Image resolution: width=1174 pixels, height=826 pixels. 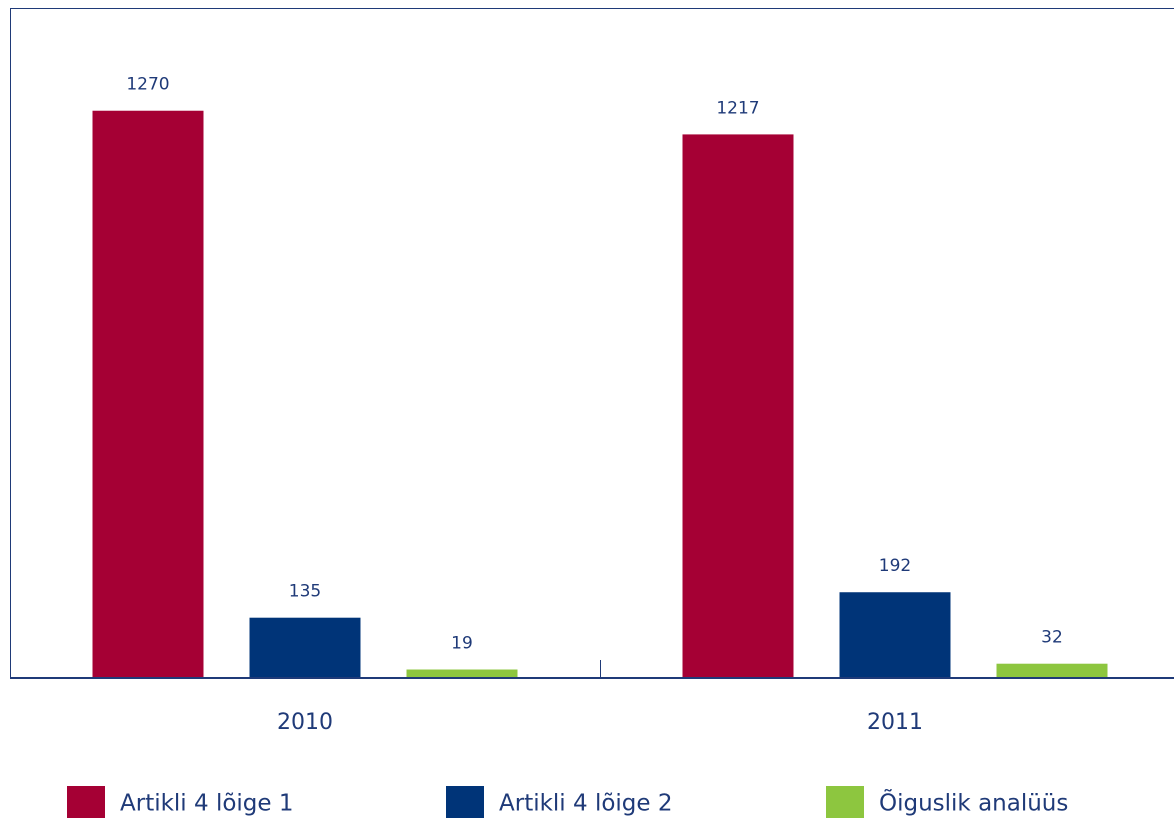 What do you see at coordinates (462, 644) in the screenshot?
I see `value-label: 19` at bounding box center [462, 644].